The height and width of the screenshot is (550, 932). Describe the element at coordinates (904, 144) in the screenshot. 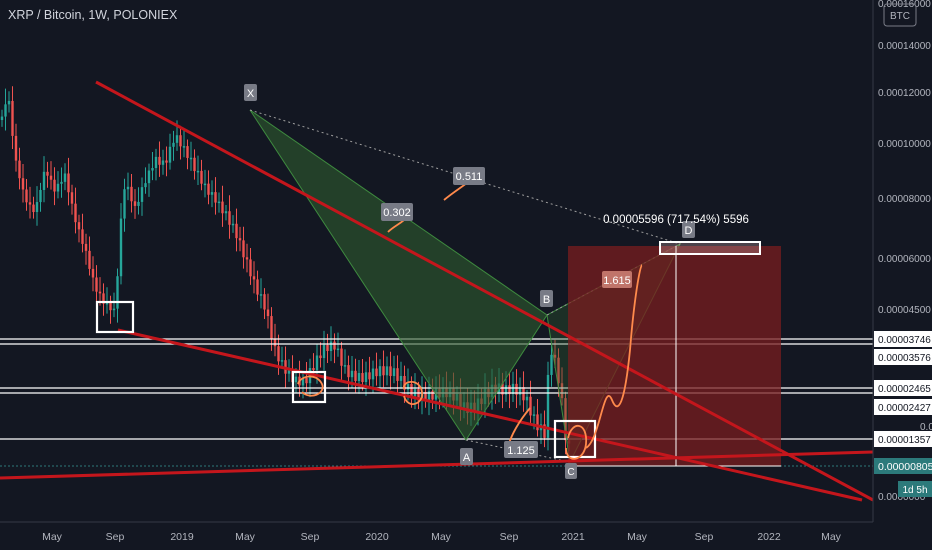

I see `y-tick-label: 0.00010000` at that location.